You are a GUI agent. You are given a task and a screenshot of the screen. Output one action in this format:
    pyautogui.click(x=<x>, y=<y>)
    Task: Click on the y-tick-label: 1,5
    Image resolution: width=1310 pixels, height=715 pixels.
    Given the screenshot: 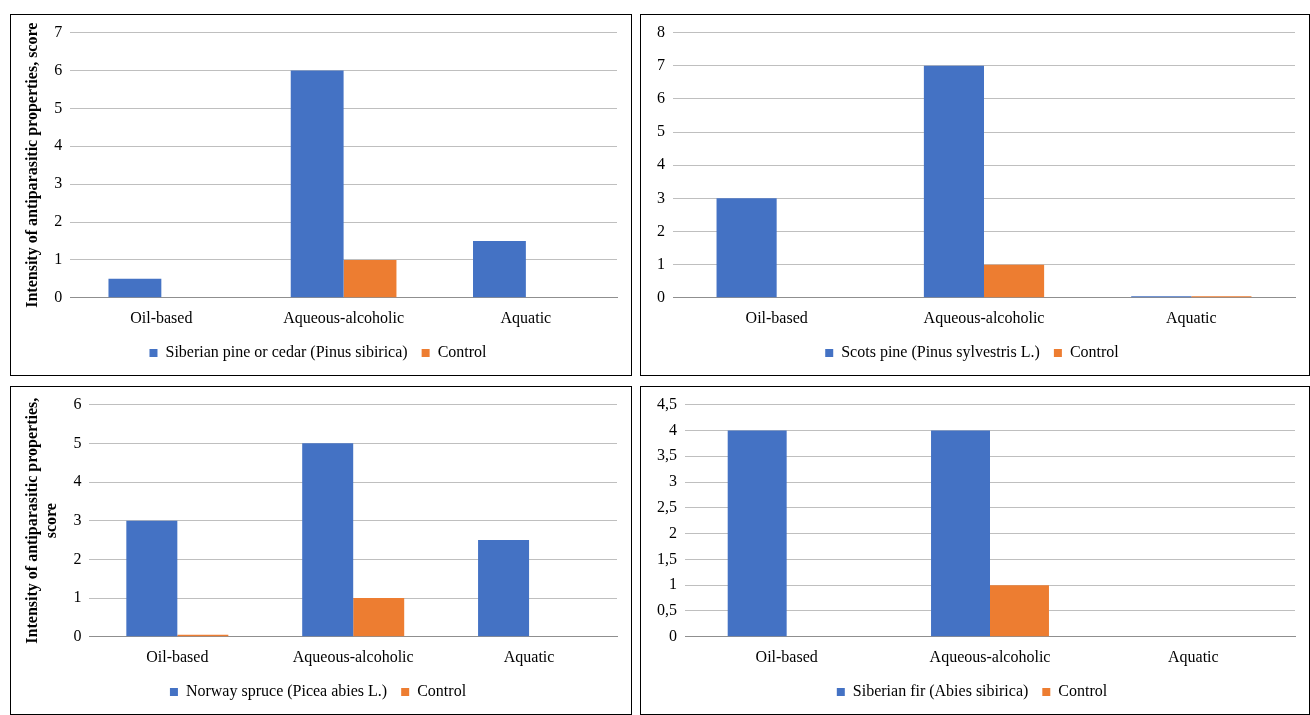 What is the action you would take?
    pyautogui.click(x=667, y=558)
    